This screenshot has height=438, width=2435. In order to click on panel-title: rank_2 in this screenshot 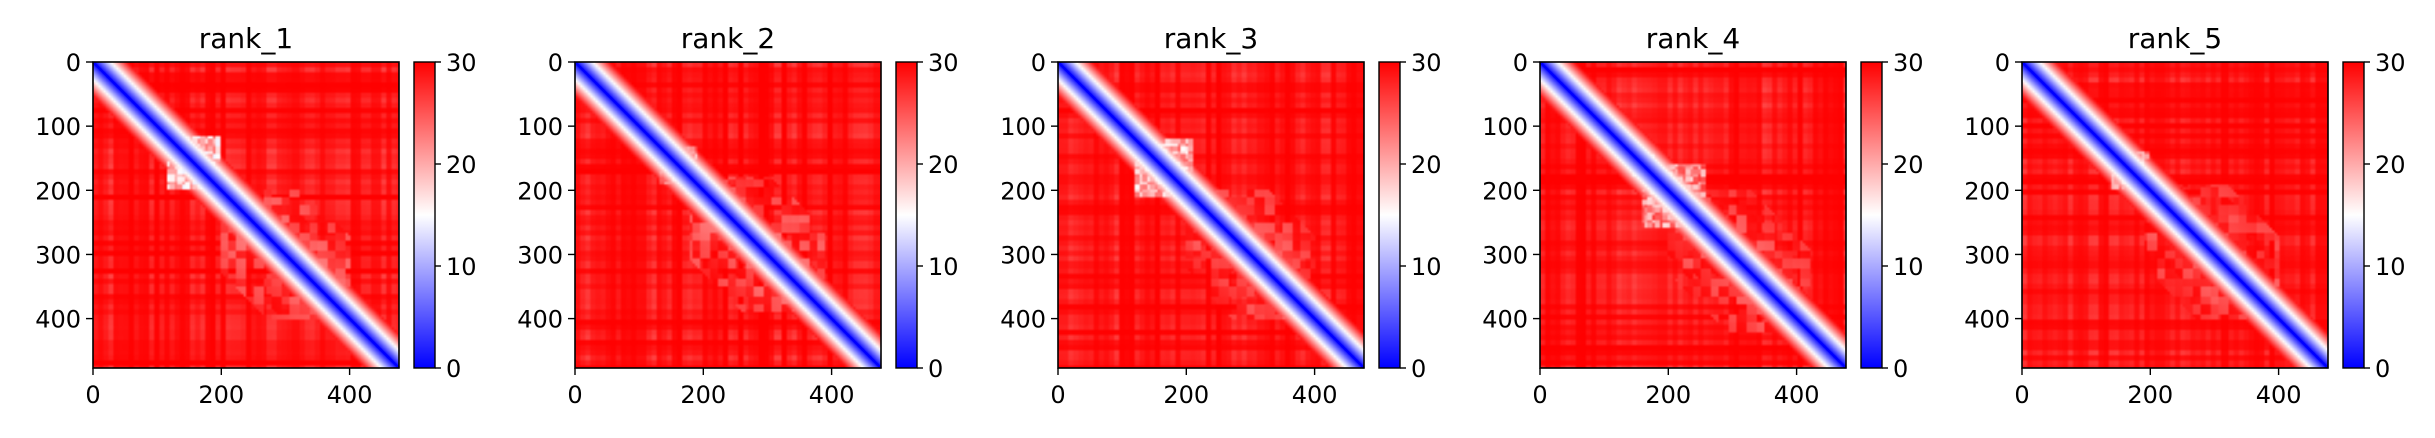, I will do `click(728, 38)`.